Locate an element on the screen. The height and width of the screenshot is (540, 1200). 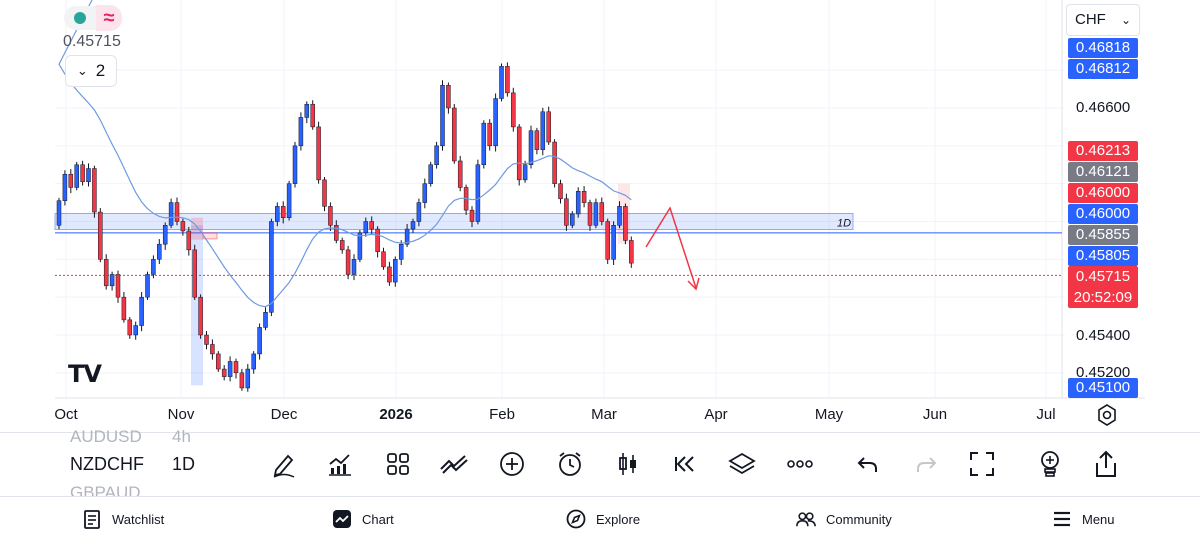
undo-icon is located at coordinates (867, 464).